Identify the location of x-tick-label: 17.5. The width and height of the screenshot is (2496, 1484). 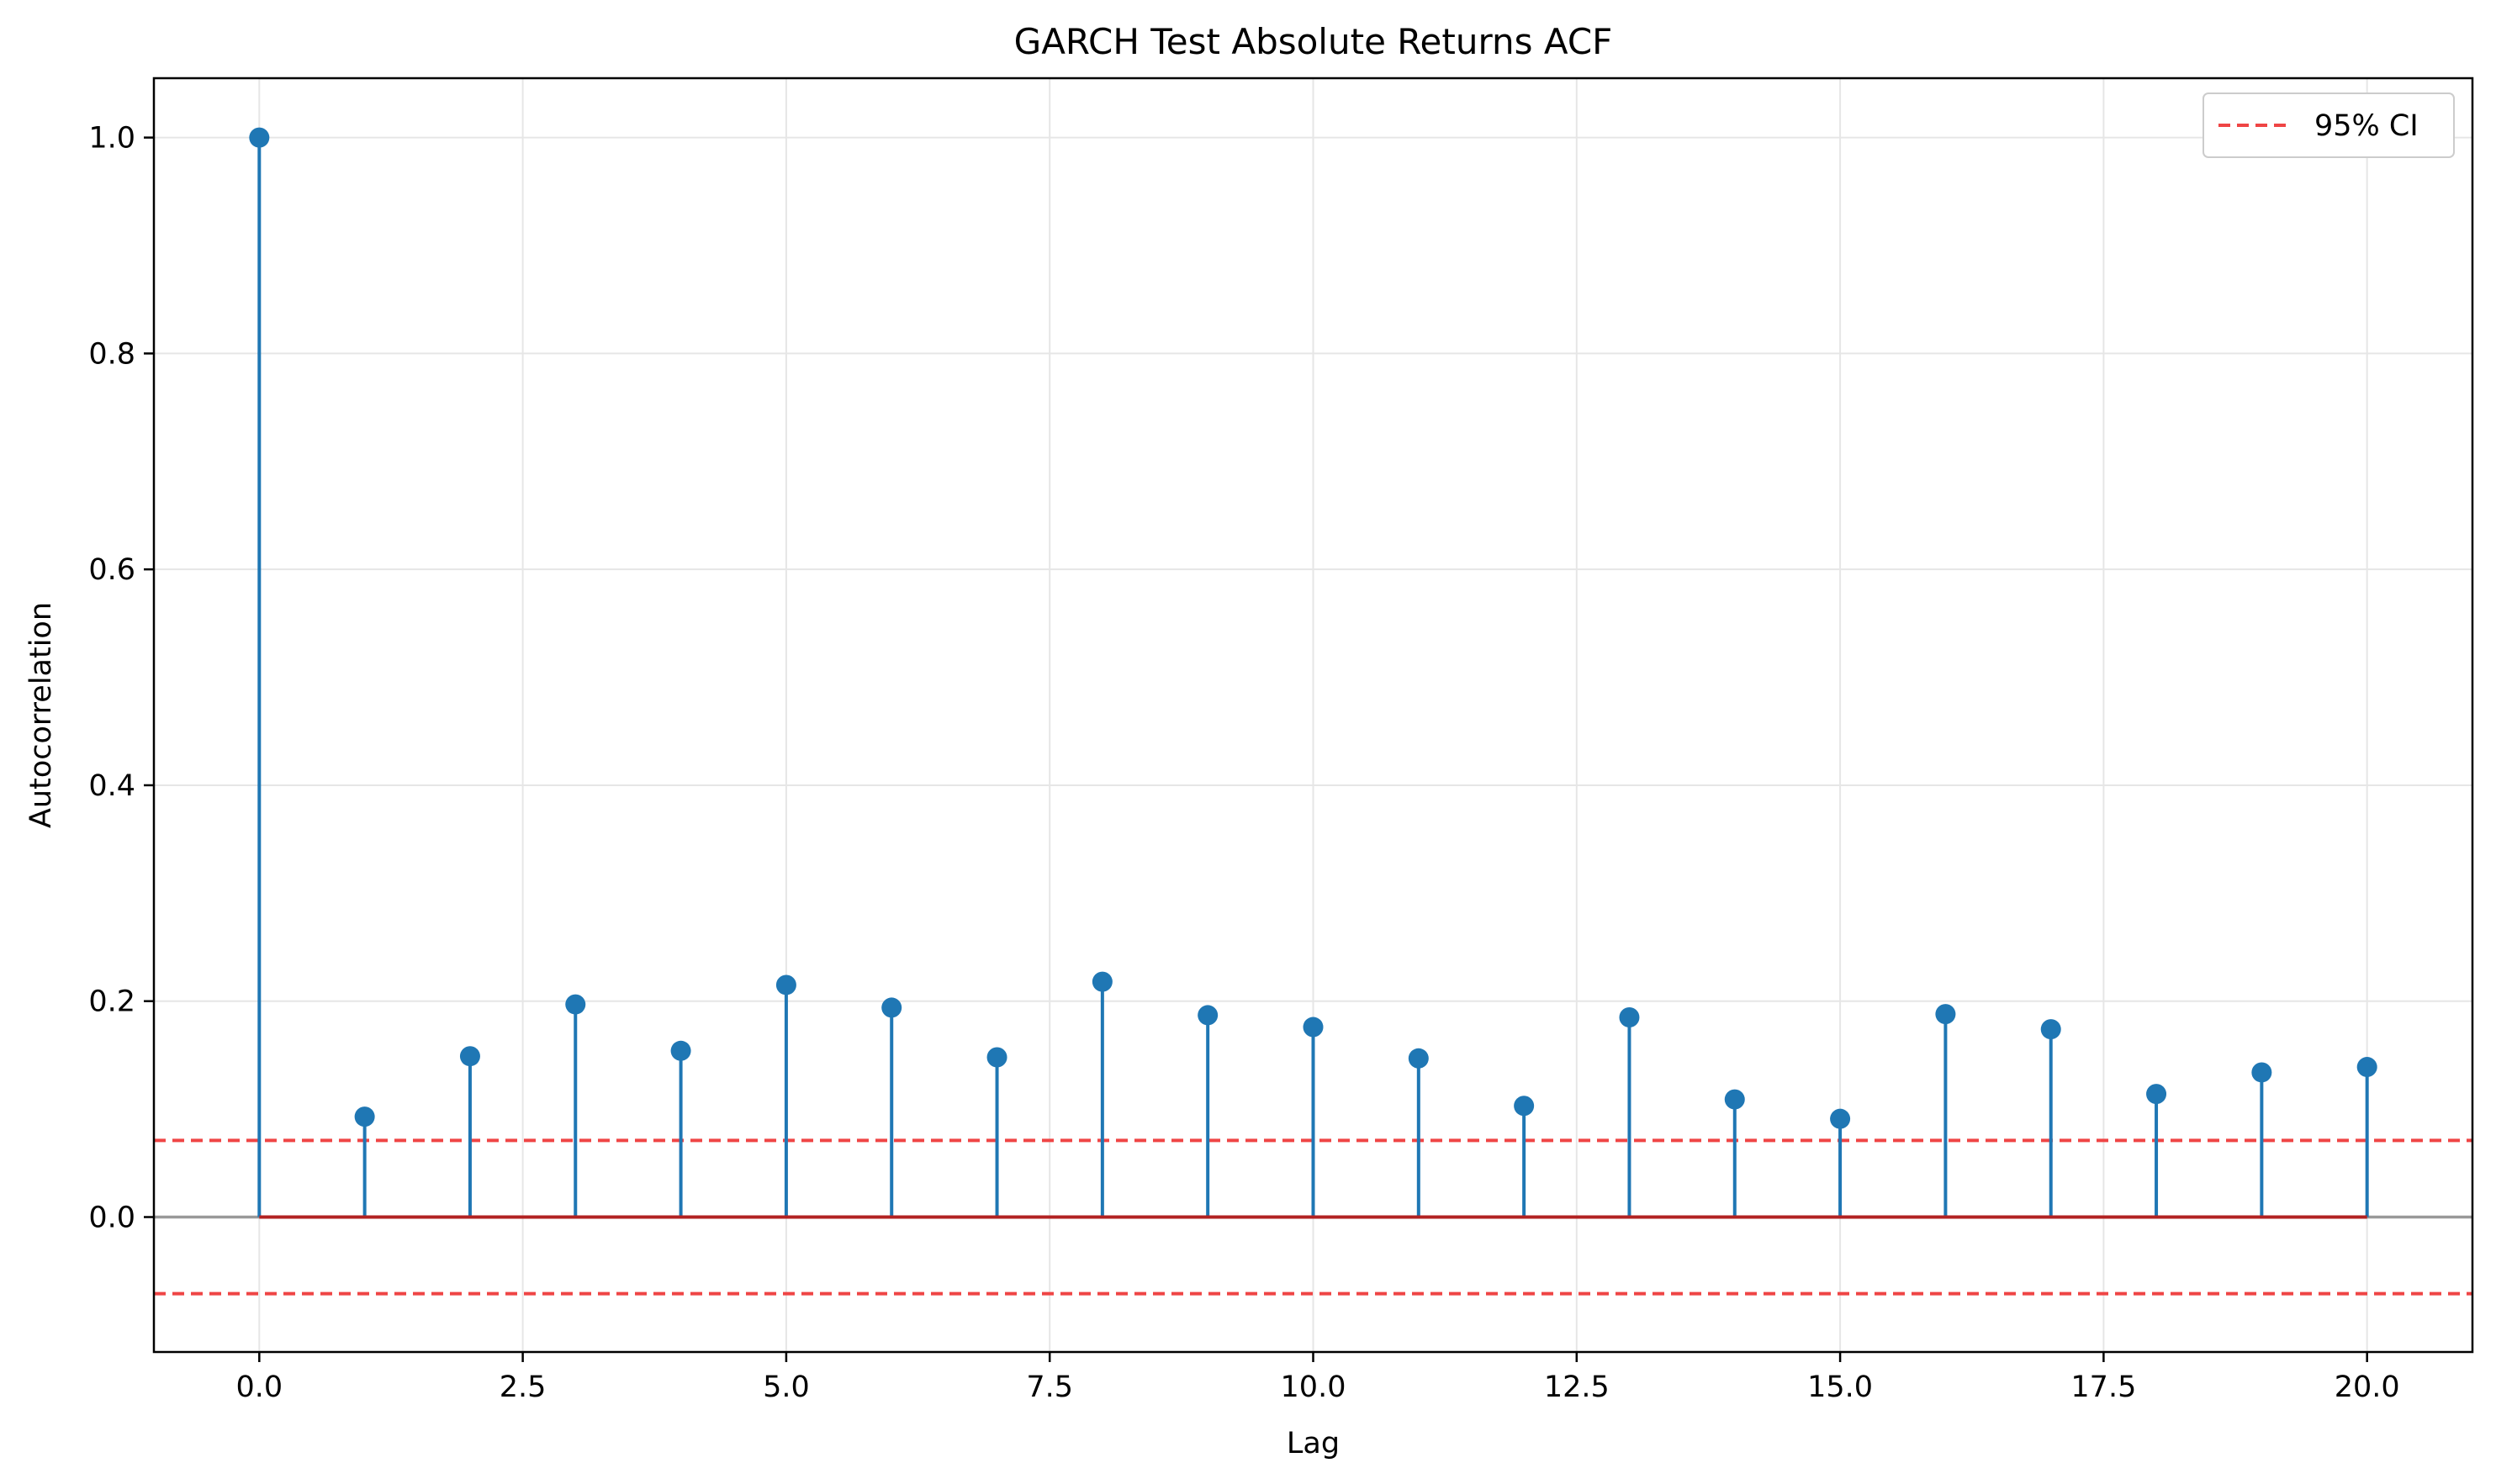
(2103, 1387).